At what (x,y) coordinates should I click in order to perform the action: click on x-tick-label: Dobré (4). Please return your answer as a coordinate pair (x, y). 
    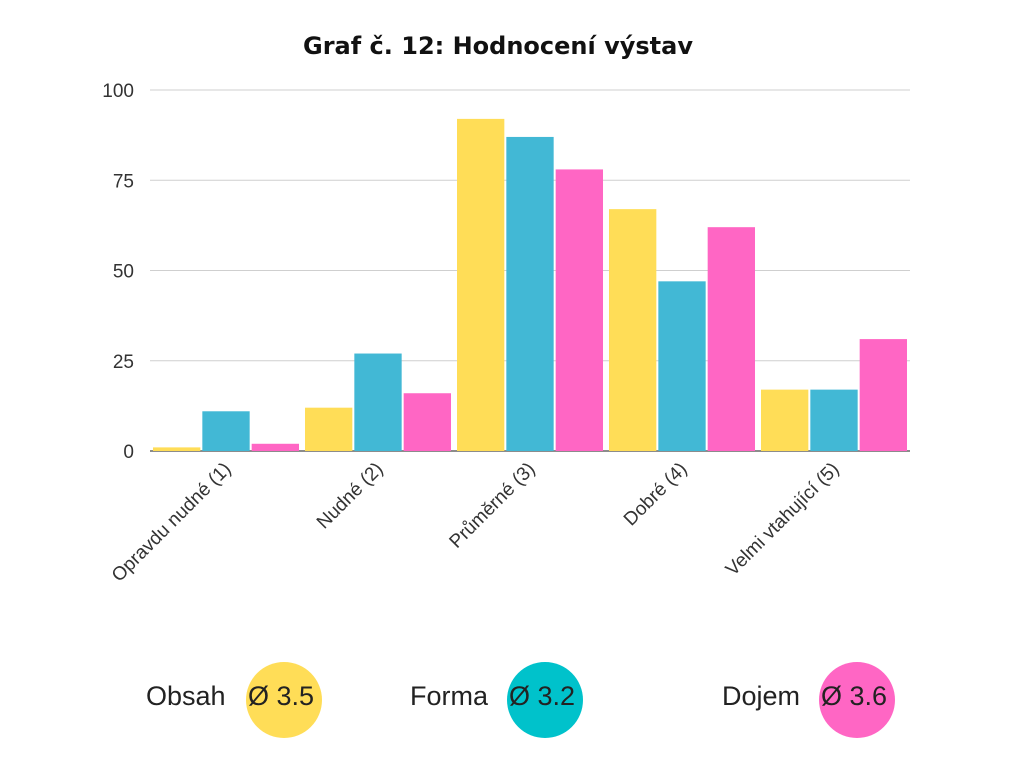
    Looking at the image, I should click on (656, 495).